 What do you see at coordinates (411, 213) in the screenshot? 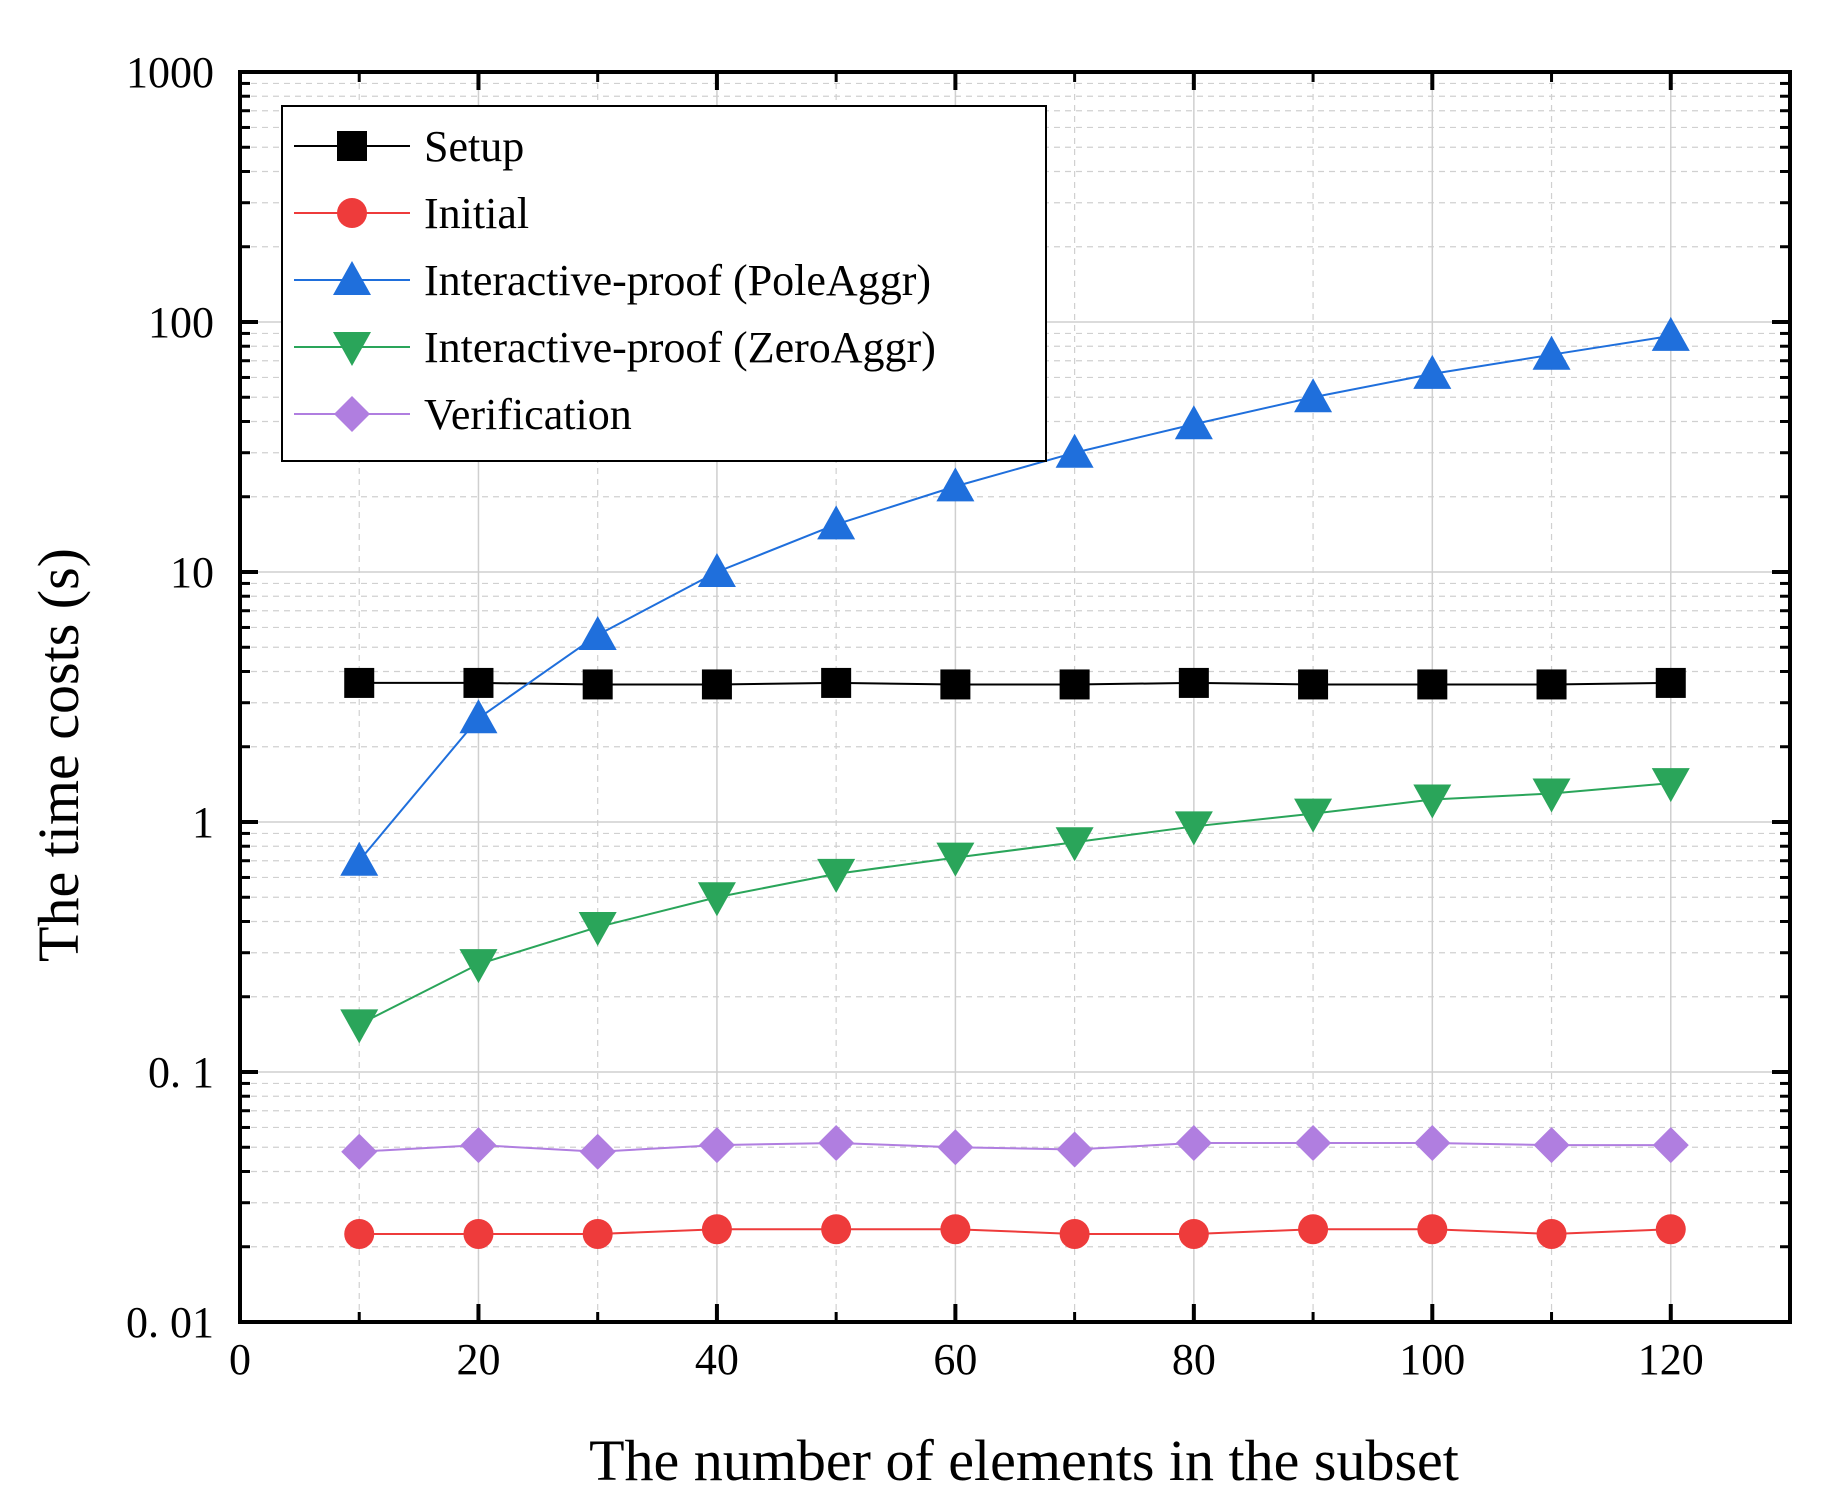
I see `legend-item: Initial` at bounding box center [411, 213].